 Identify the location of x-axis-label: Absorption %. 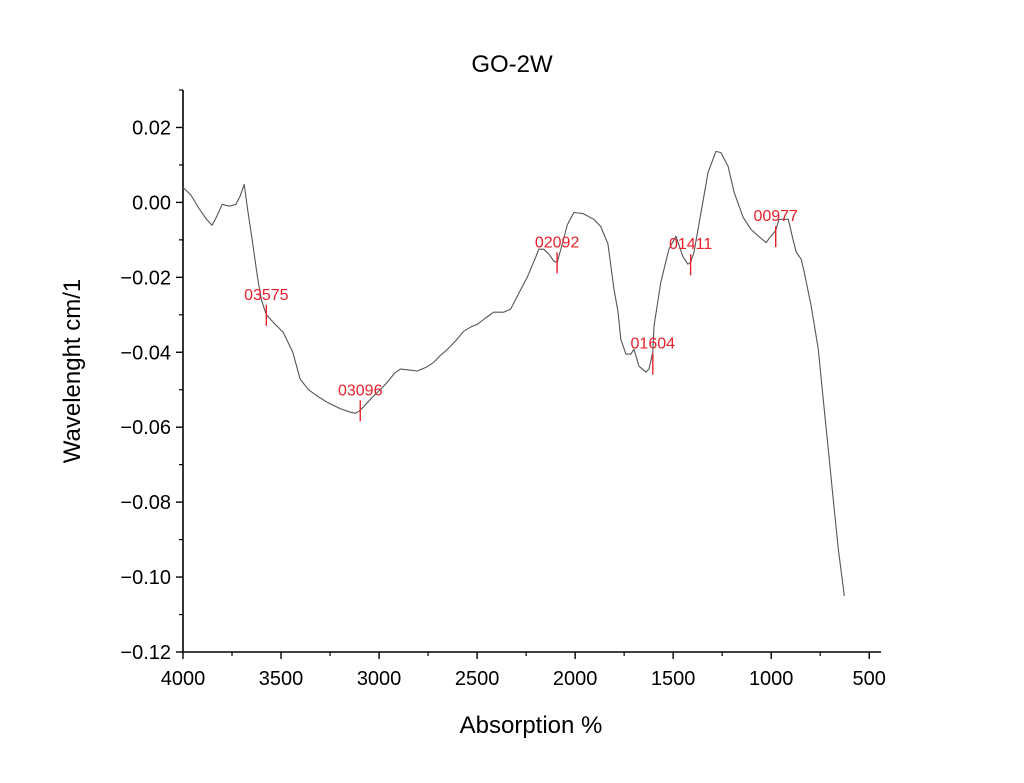
(531, 725).